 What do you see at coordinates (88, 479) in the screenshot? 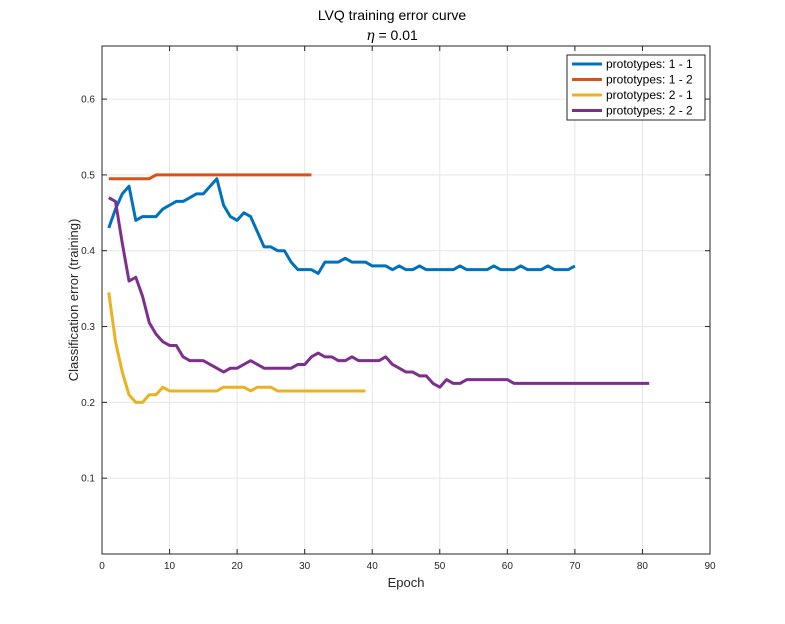
I see `y-tick-label: 0.1` at bounding box center [88, 479].